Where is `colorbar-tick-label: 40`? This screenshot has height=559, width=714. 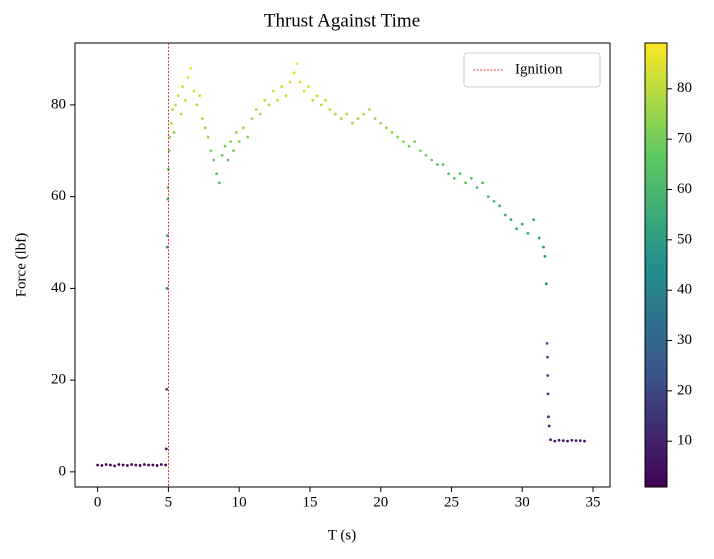 colorbar-tick-label: 40 is located at coordinates (684, 290).